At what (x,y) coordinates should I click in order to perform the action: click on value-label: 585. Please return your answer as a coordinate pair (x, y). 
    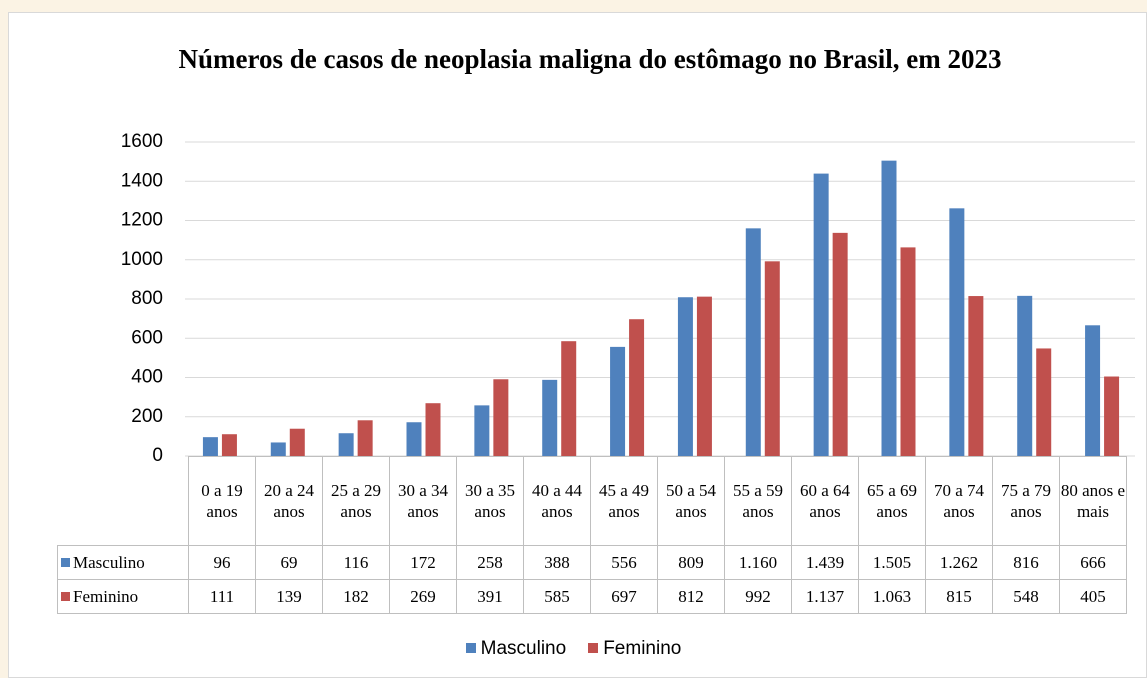
    Looking at the image, I should click on (557, 596).